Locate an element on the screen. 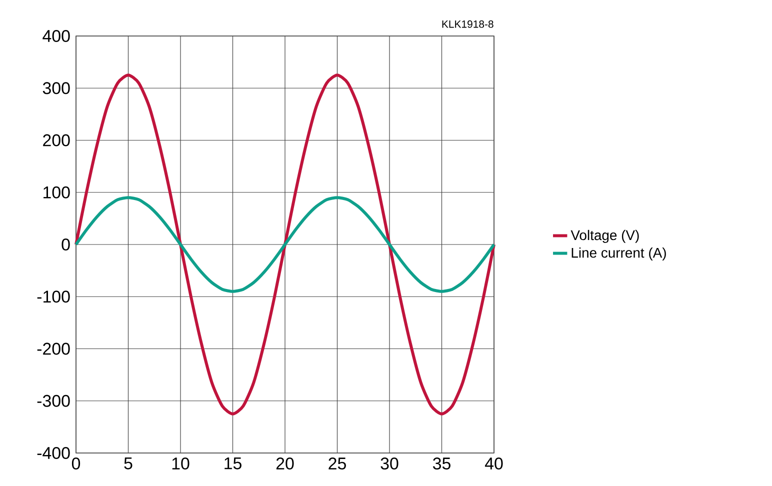 This screenshot has height=486, width=772. y-tick-label: -400 is located at coordinates (53, 453).